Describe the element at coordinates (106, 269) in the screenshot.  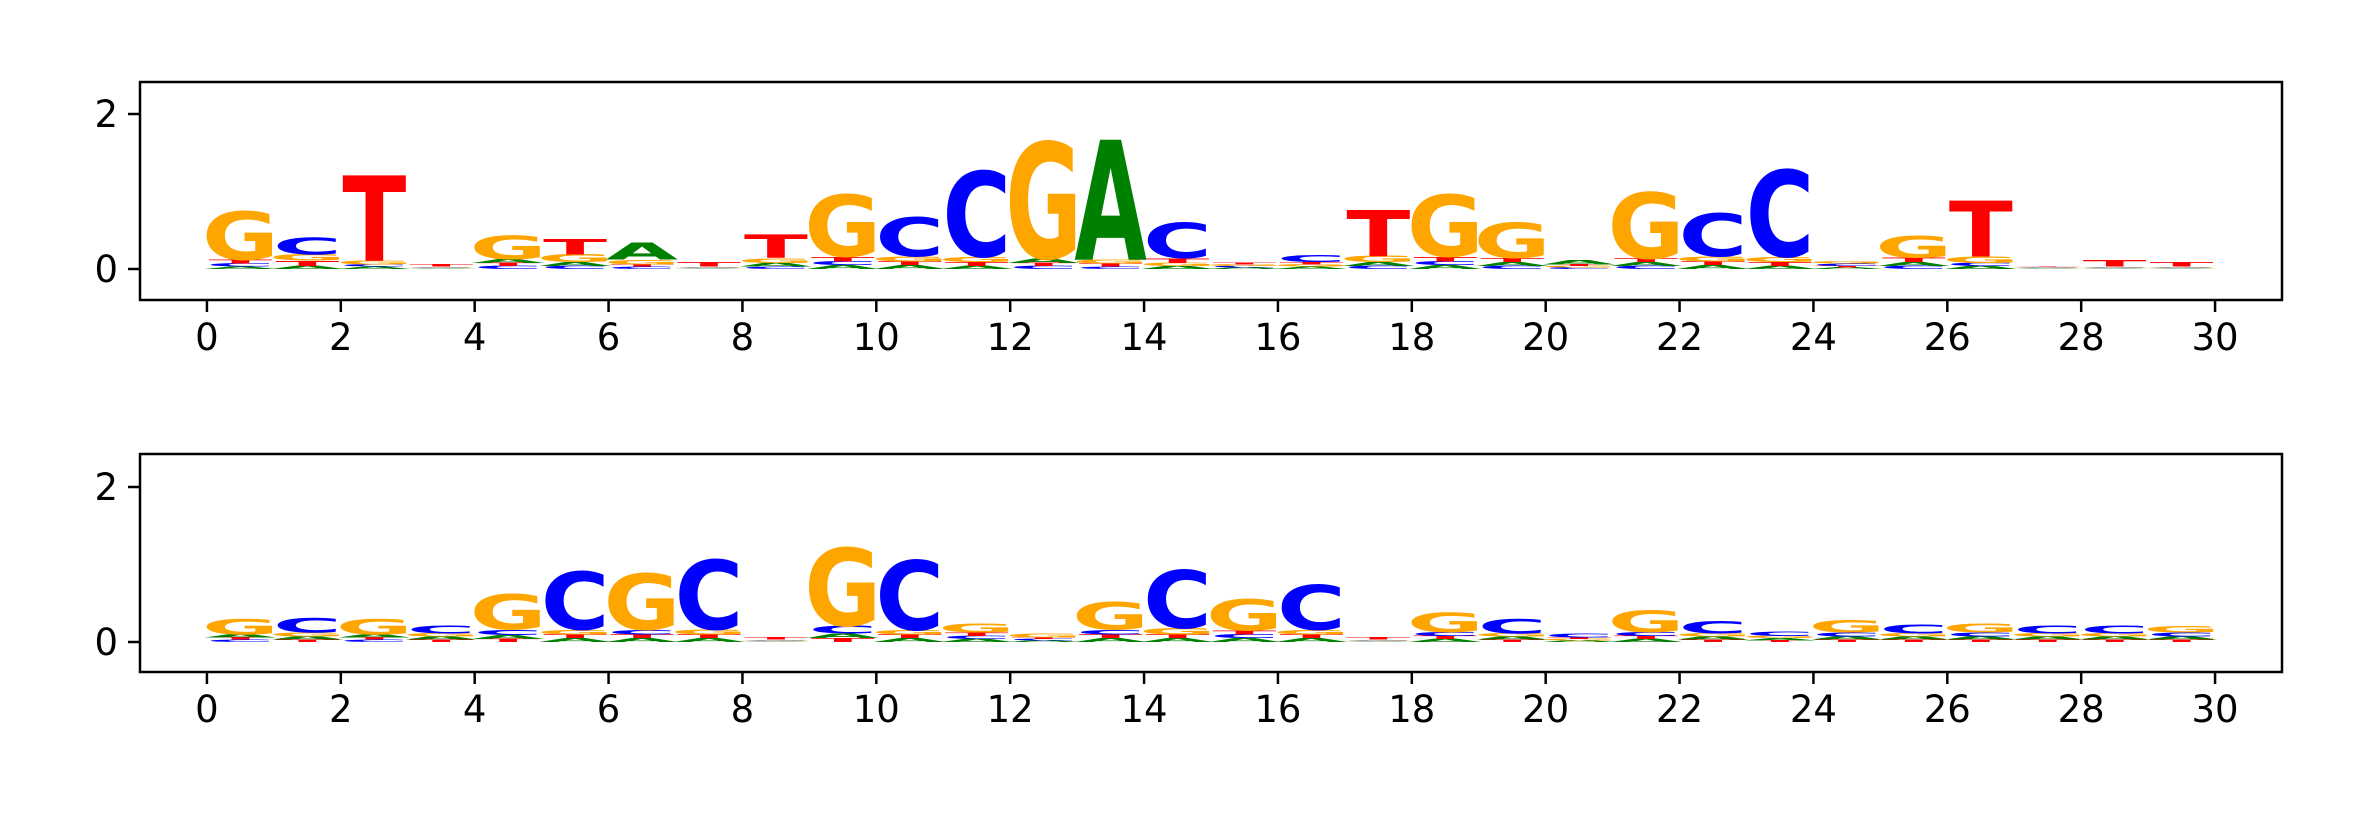
I see `y-tick-label: 0` at that location.